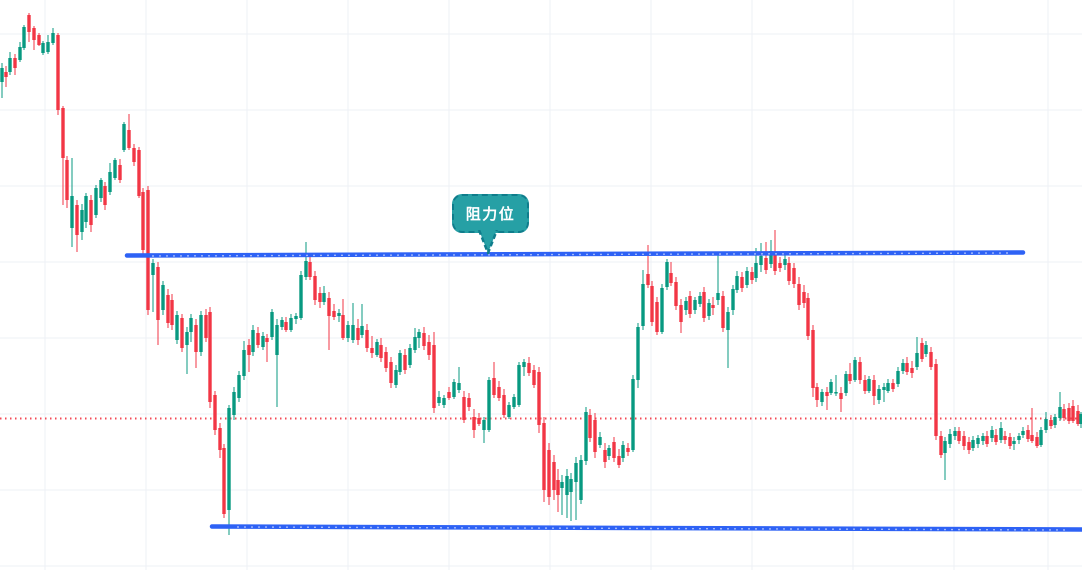  What do you see at coordinates (575, 254) in the screenshot?
I see `resistance-trendline` at bounding box center [575, 254].